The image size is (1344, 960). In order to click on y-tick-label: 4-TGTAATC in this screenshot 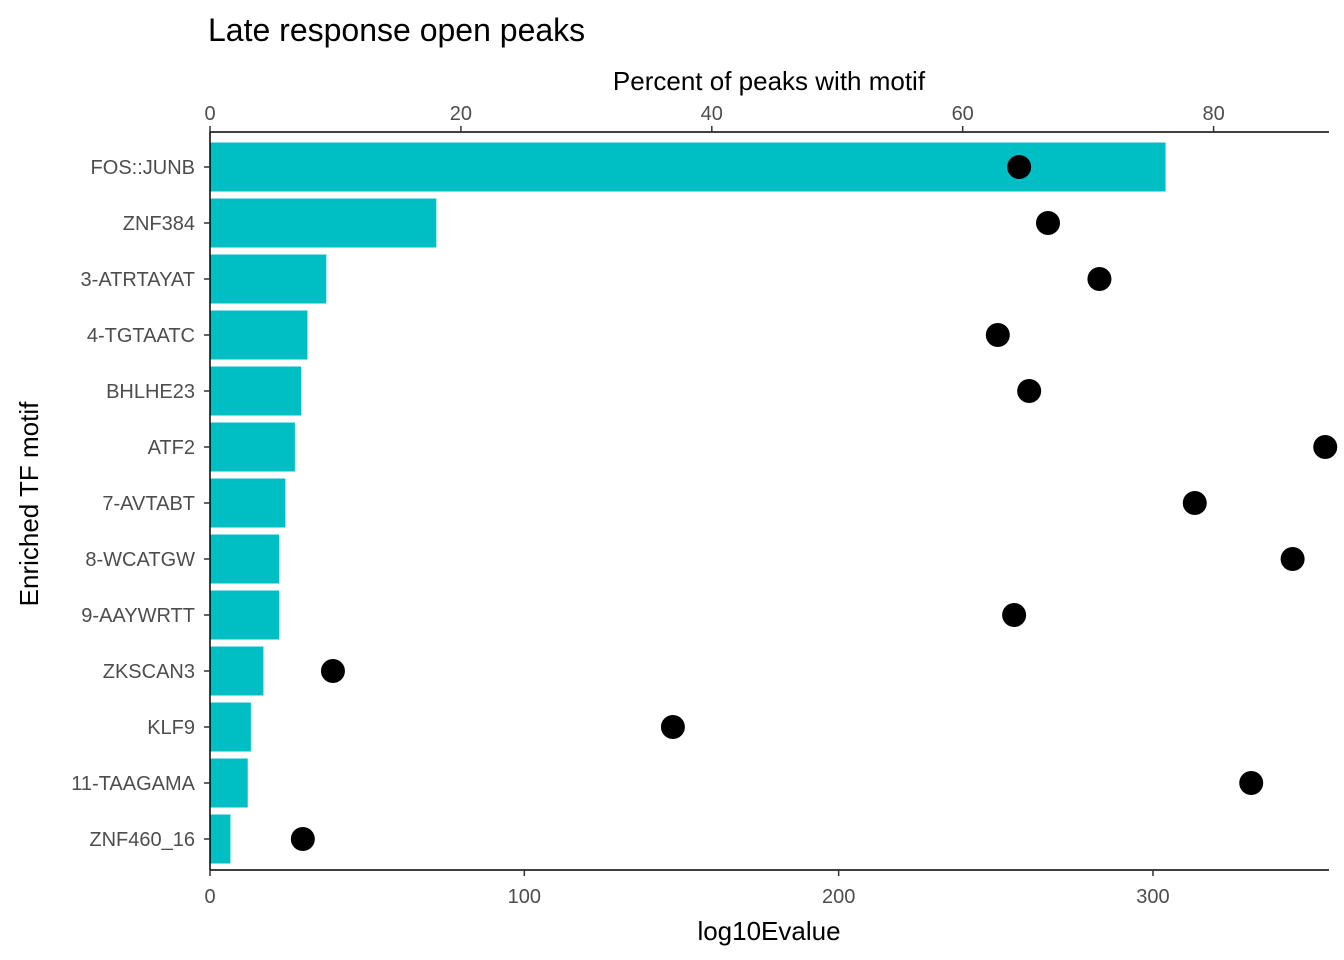, I will do `click(141, 336)`.